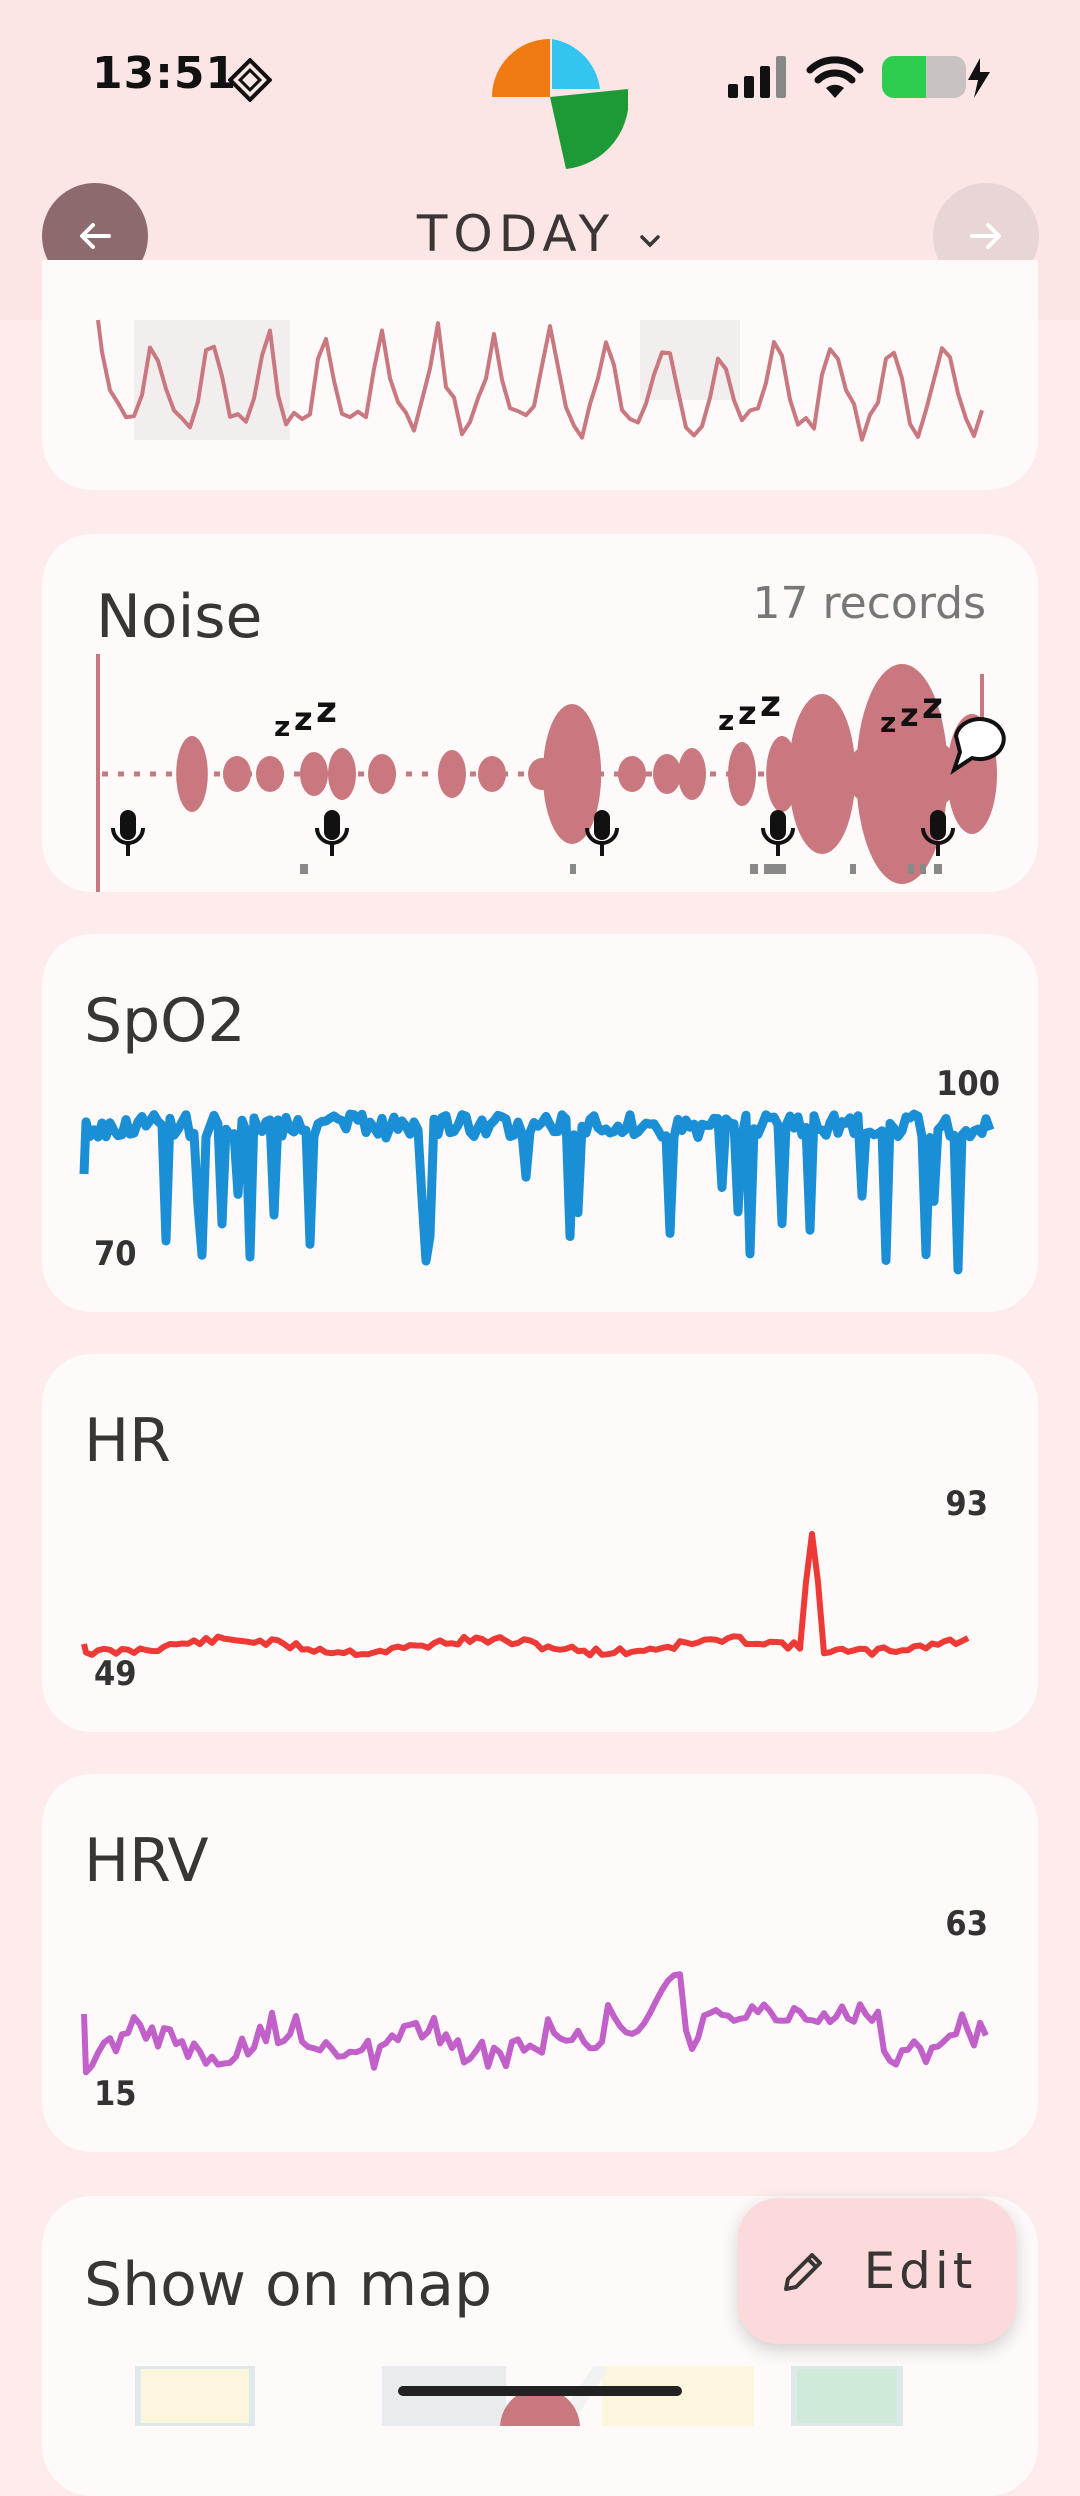 The width and height of the screenshot is (1080, 2496). What do you see at coordinates (525, 1595) in the screenshot?
I see `hr-chart` at bounding box center [525, 1595].